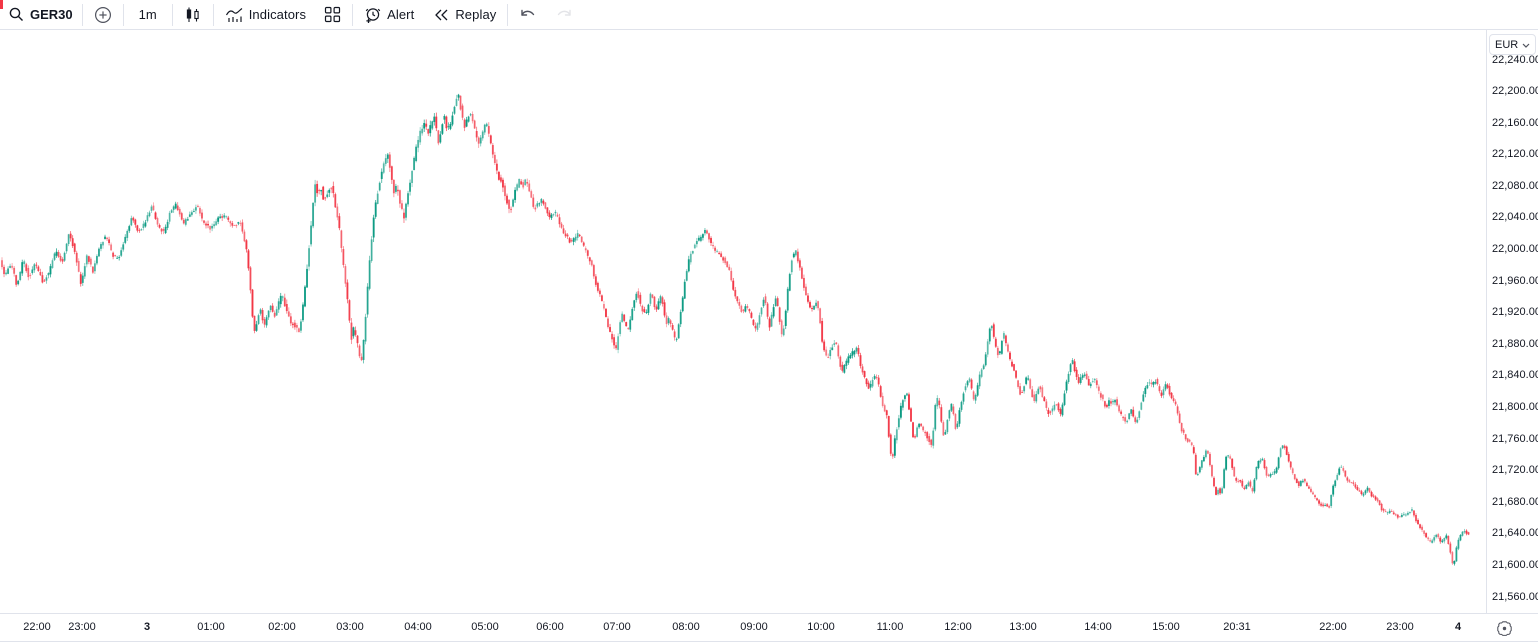 The image size is (1538, 643). I want to click on plus-circle-icon, so click(103, 15).